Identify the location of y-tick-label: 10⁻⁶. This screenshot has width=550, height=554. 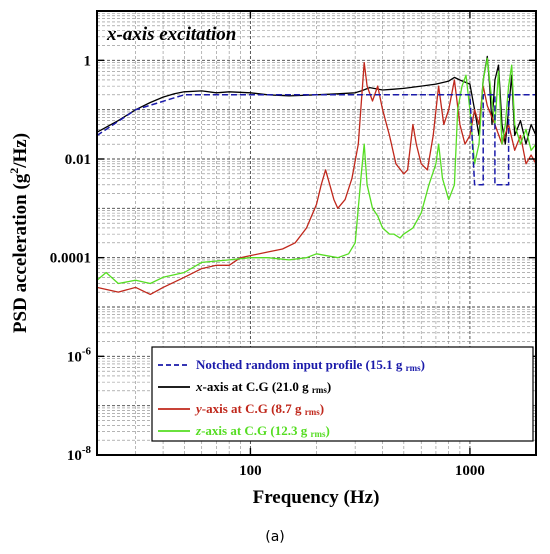
(79, 355).